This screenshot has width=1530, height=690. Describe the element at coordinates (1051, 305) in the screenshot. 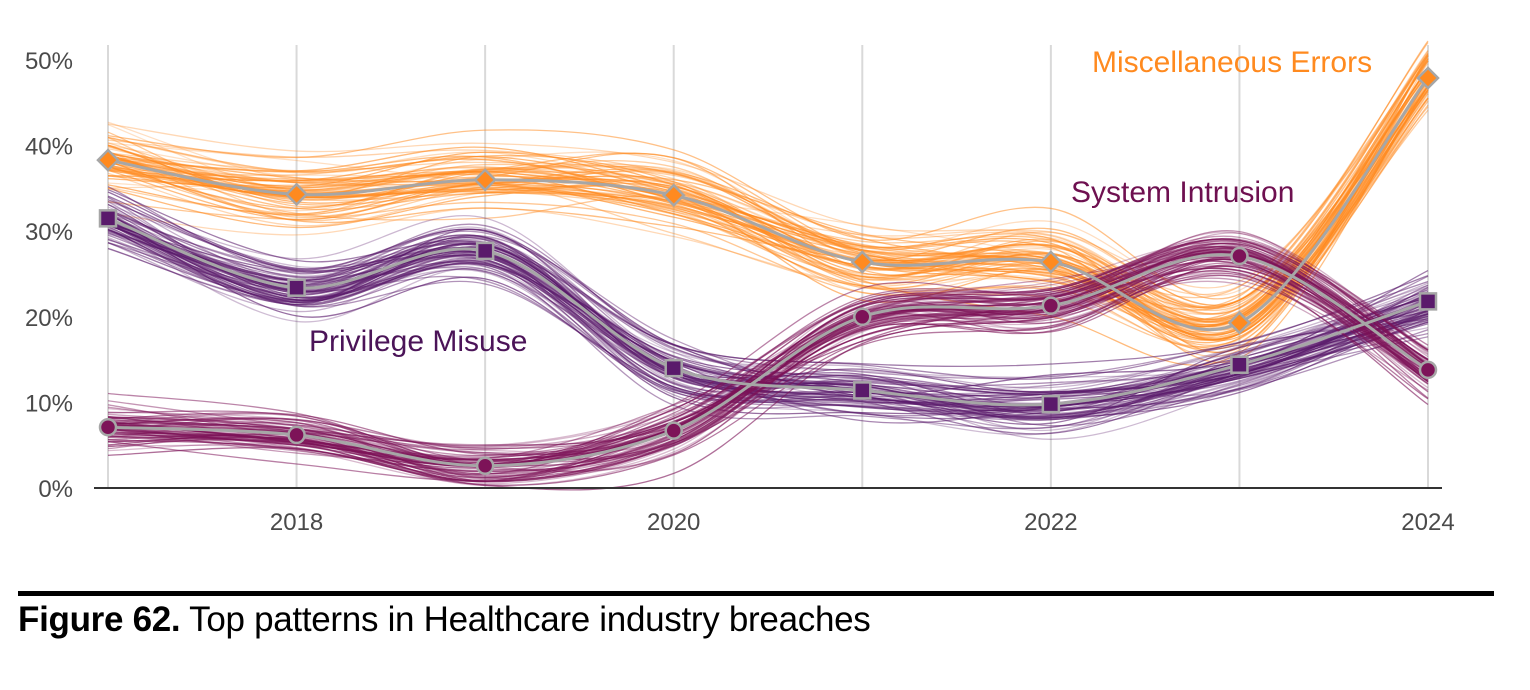

I see `marker-system-intrusion-2022` at that location.